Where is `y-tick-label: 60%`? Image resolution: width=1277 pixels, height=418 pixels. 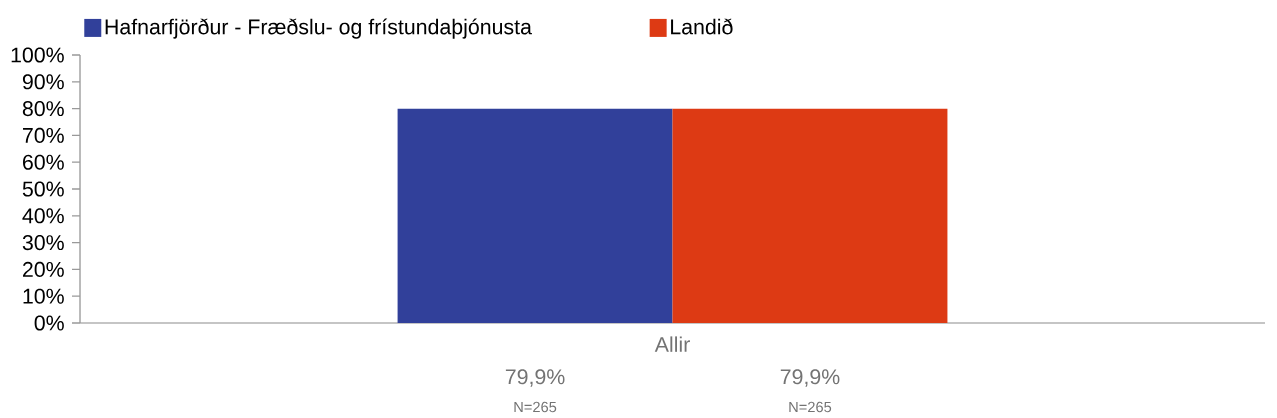 y-tick-label: 60% is located at coordinates (43, 162).